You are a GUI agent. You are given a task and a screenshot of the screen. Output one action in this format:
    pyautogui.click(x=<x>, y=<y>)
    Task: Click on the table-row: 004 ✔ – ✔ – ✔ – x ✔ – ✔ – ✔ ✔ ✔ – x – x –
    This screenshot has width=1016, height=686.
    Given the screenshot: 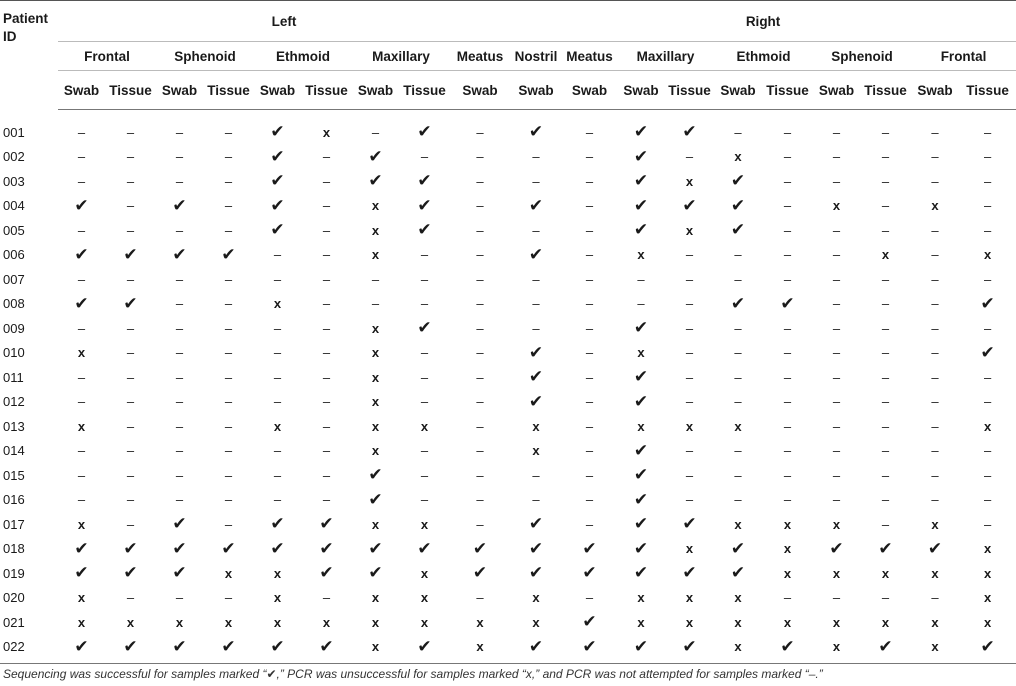 What is the action you would take?
    pyautogui.click(x=508, y=206)
    